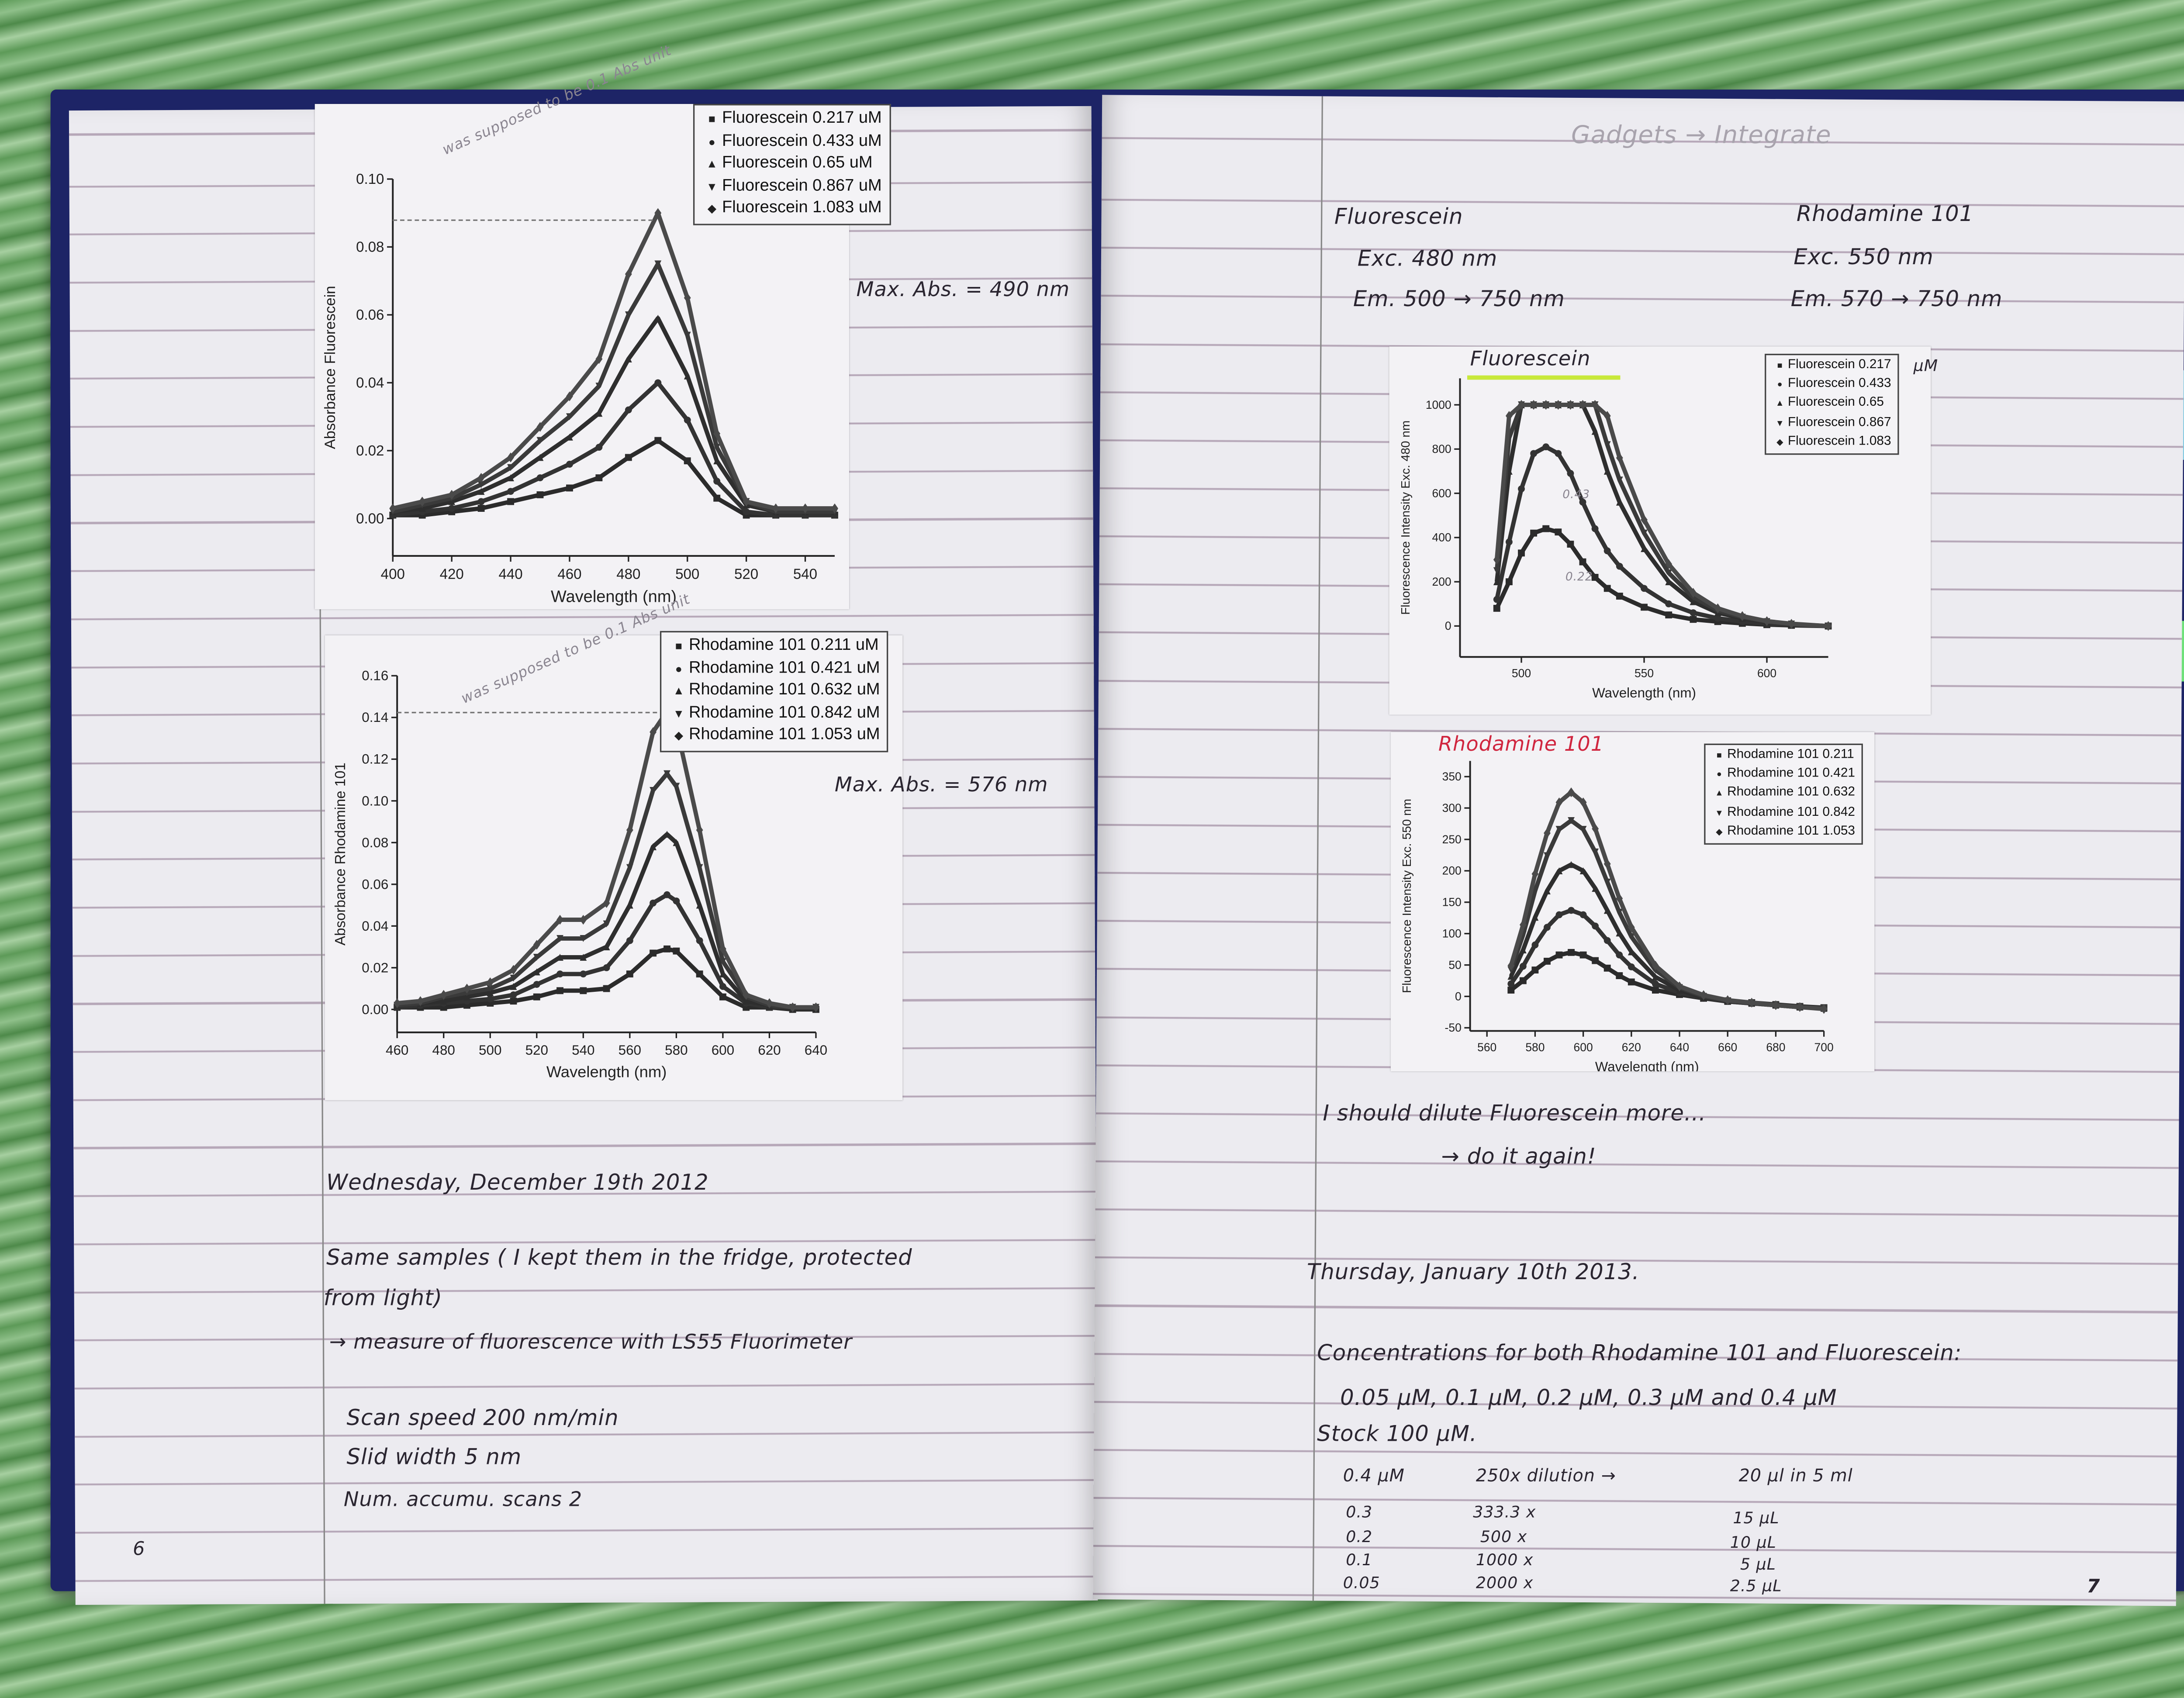 The height and width of the screenshot is (1698, 2184). I want to click on page-number: 6, so click(139, 1550).